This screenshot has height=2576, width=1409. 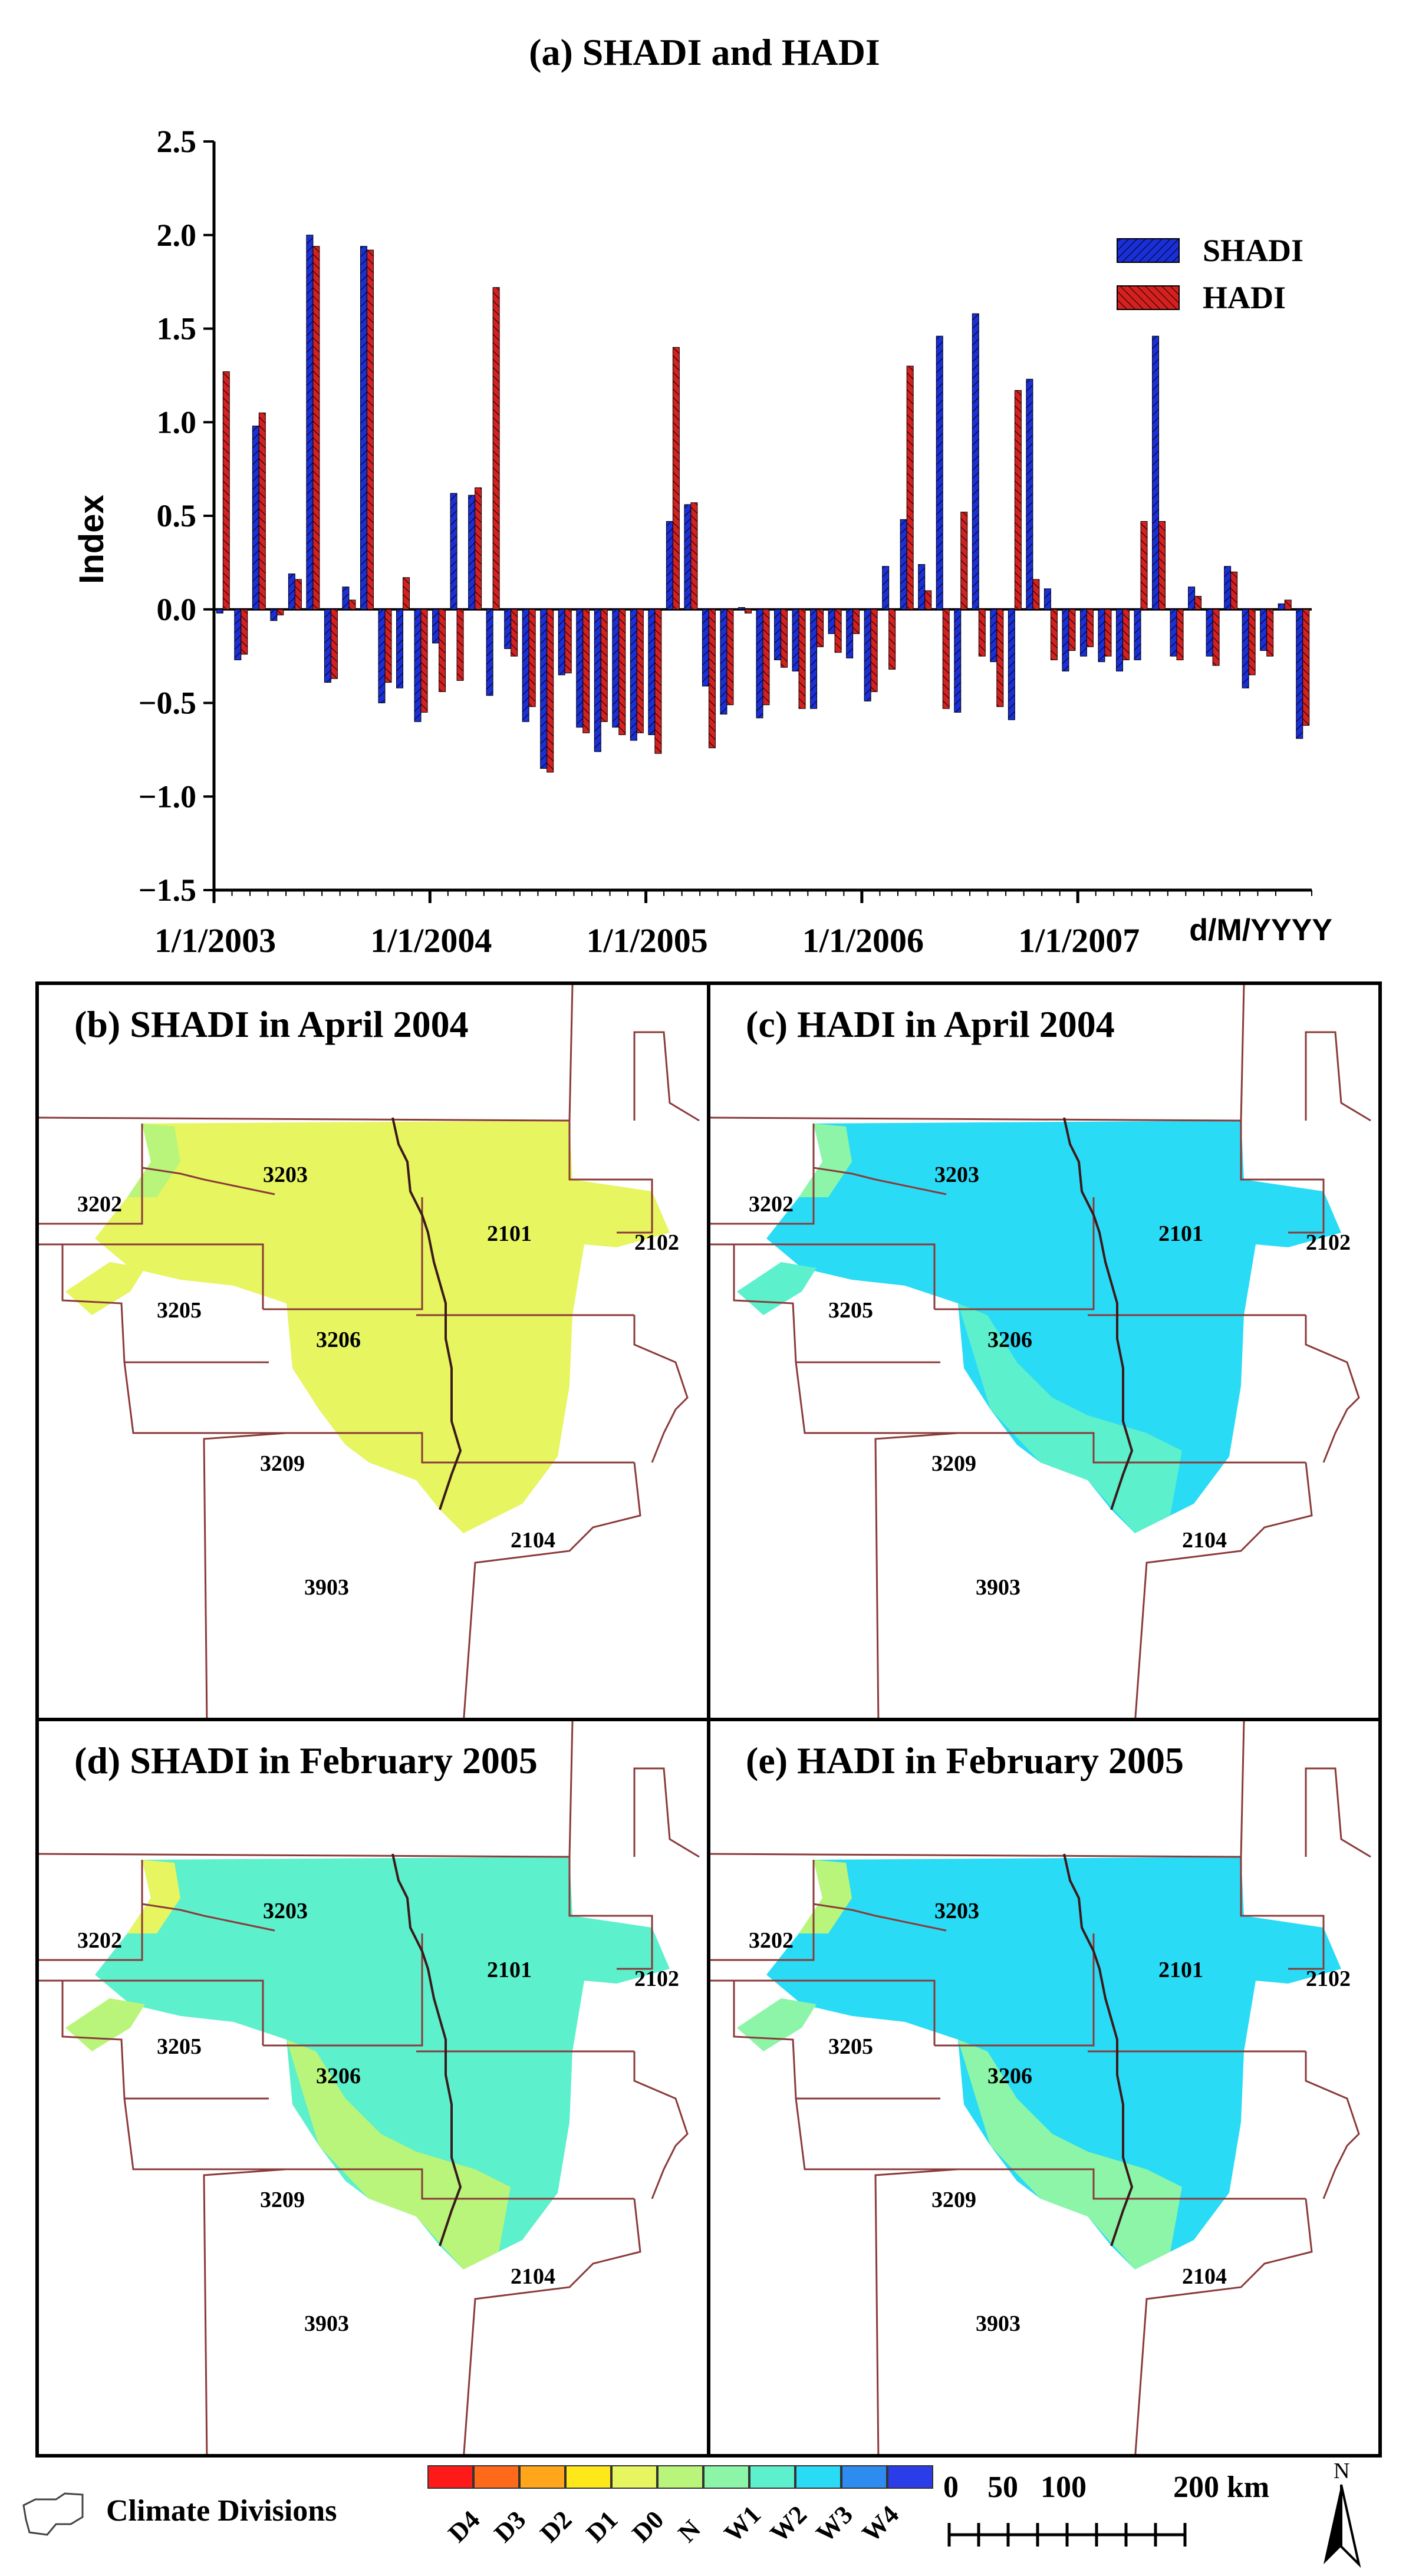 I want to click on y-tick-label: −1.5, so click(x=167, y=890).